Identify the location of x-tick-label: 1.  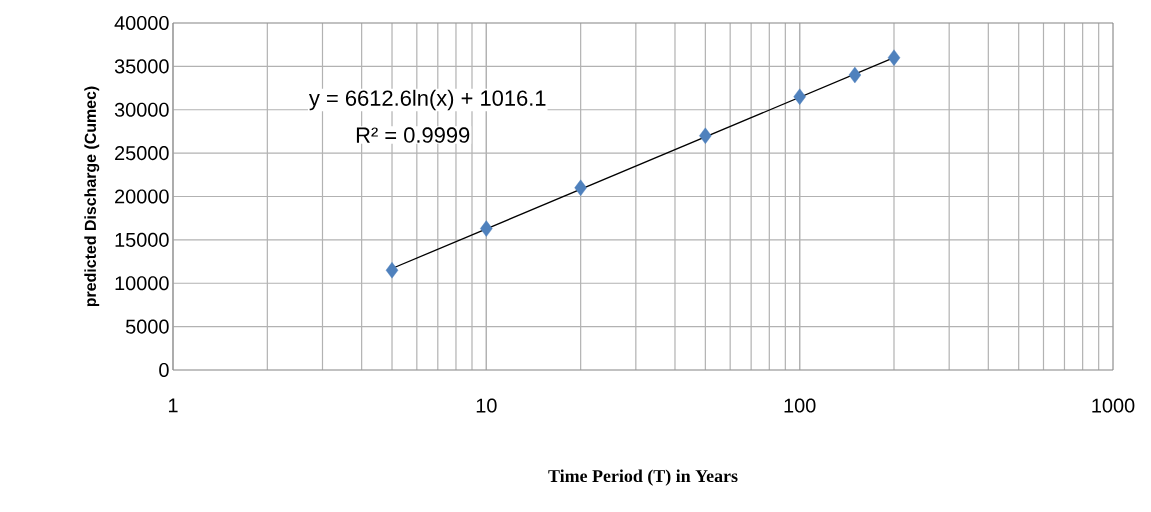
(173, 405).